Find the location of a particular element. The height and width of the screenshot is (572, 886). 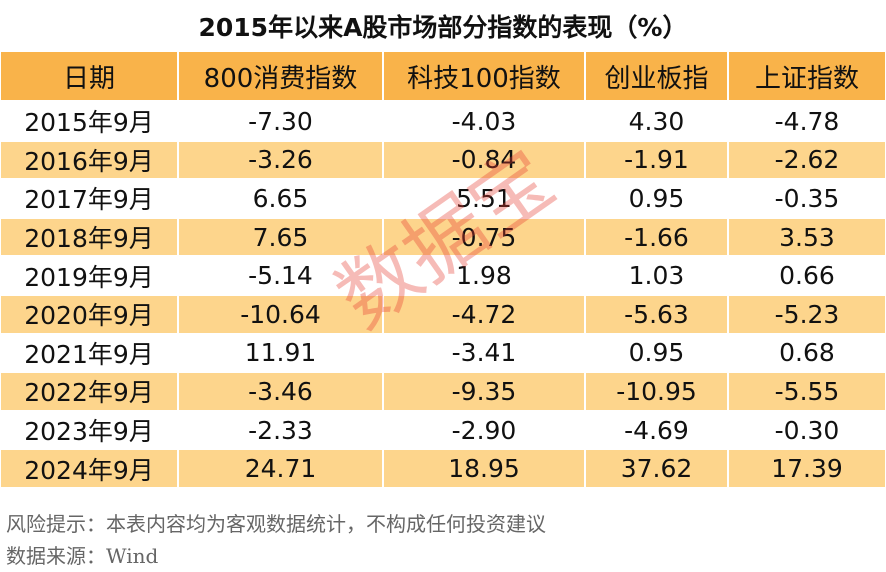

table-cell: -3.41 is located at coordinates (484, 353).